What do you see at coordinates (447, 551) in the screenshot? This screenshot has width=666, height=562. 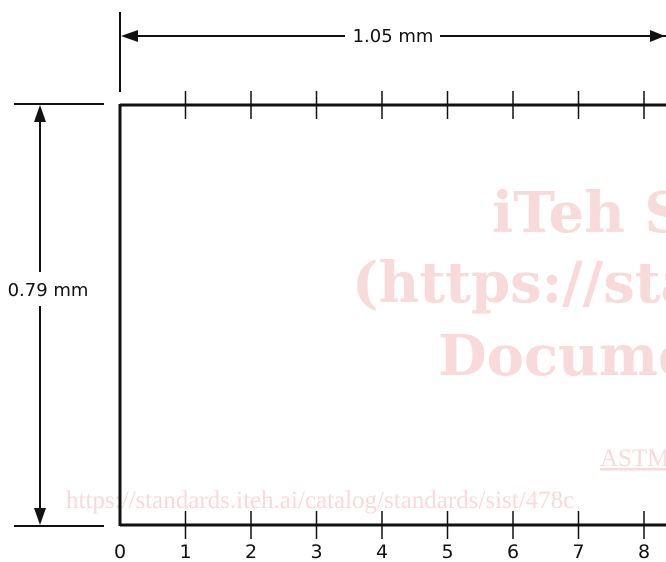 I see `scale-tick-label: 5` at bounding box center [447, 551].